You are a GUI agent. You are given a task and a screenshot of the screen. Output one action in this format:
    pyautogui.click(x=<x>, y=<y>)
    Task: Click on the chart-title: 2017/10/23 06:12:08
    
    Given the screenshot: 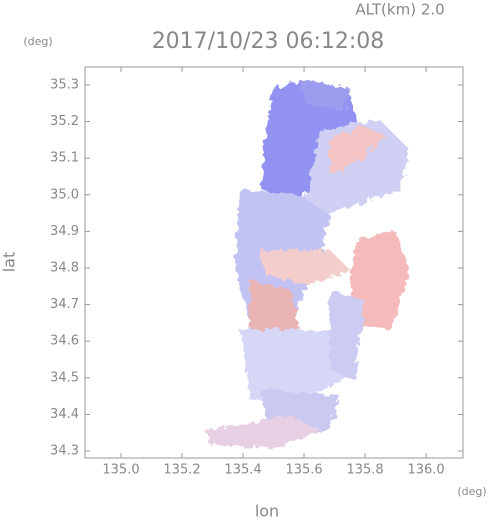 What is the action you would take?
    pyautogui.click(x=268, y=41)
    